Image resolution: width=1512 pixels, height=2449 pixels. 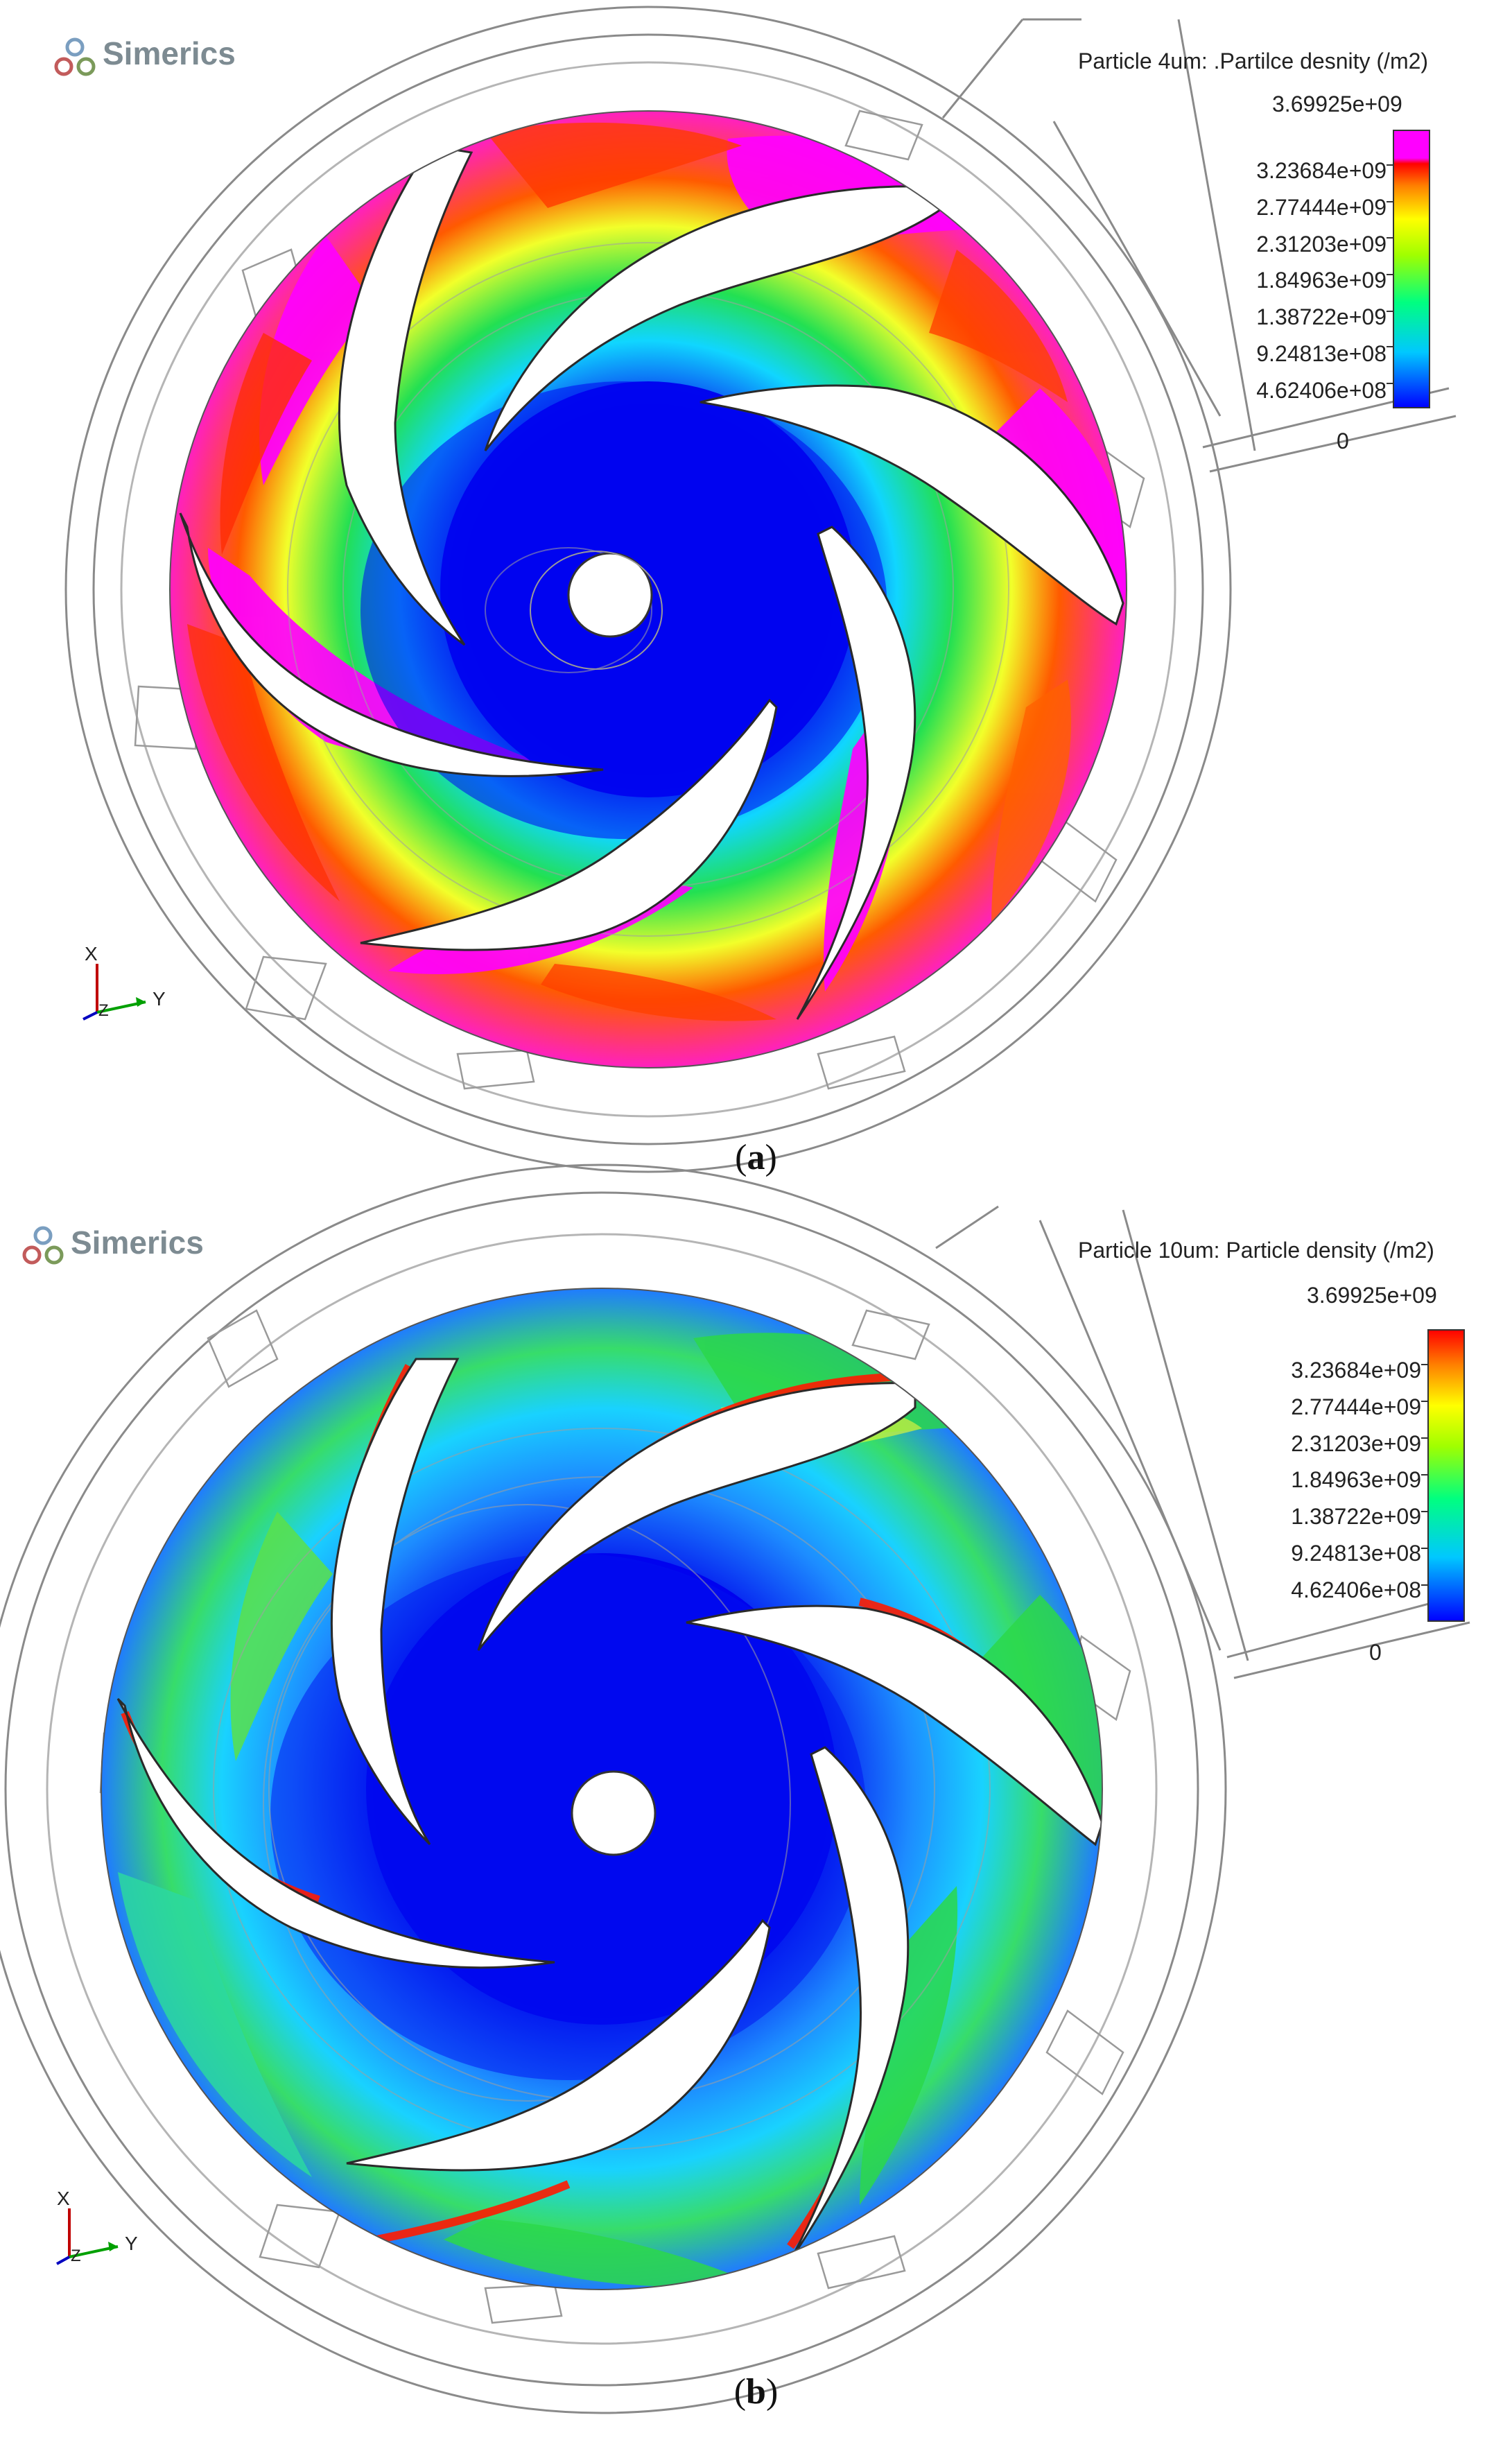 What do you see at coordinates (1390, 274) in the screenshot?
I see `colorbar-ticks-a` at bounding box center [1390, 274].